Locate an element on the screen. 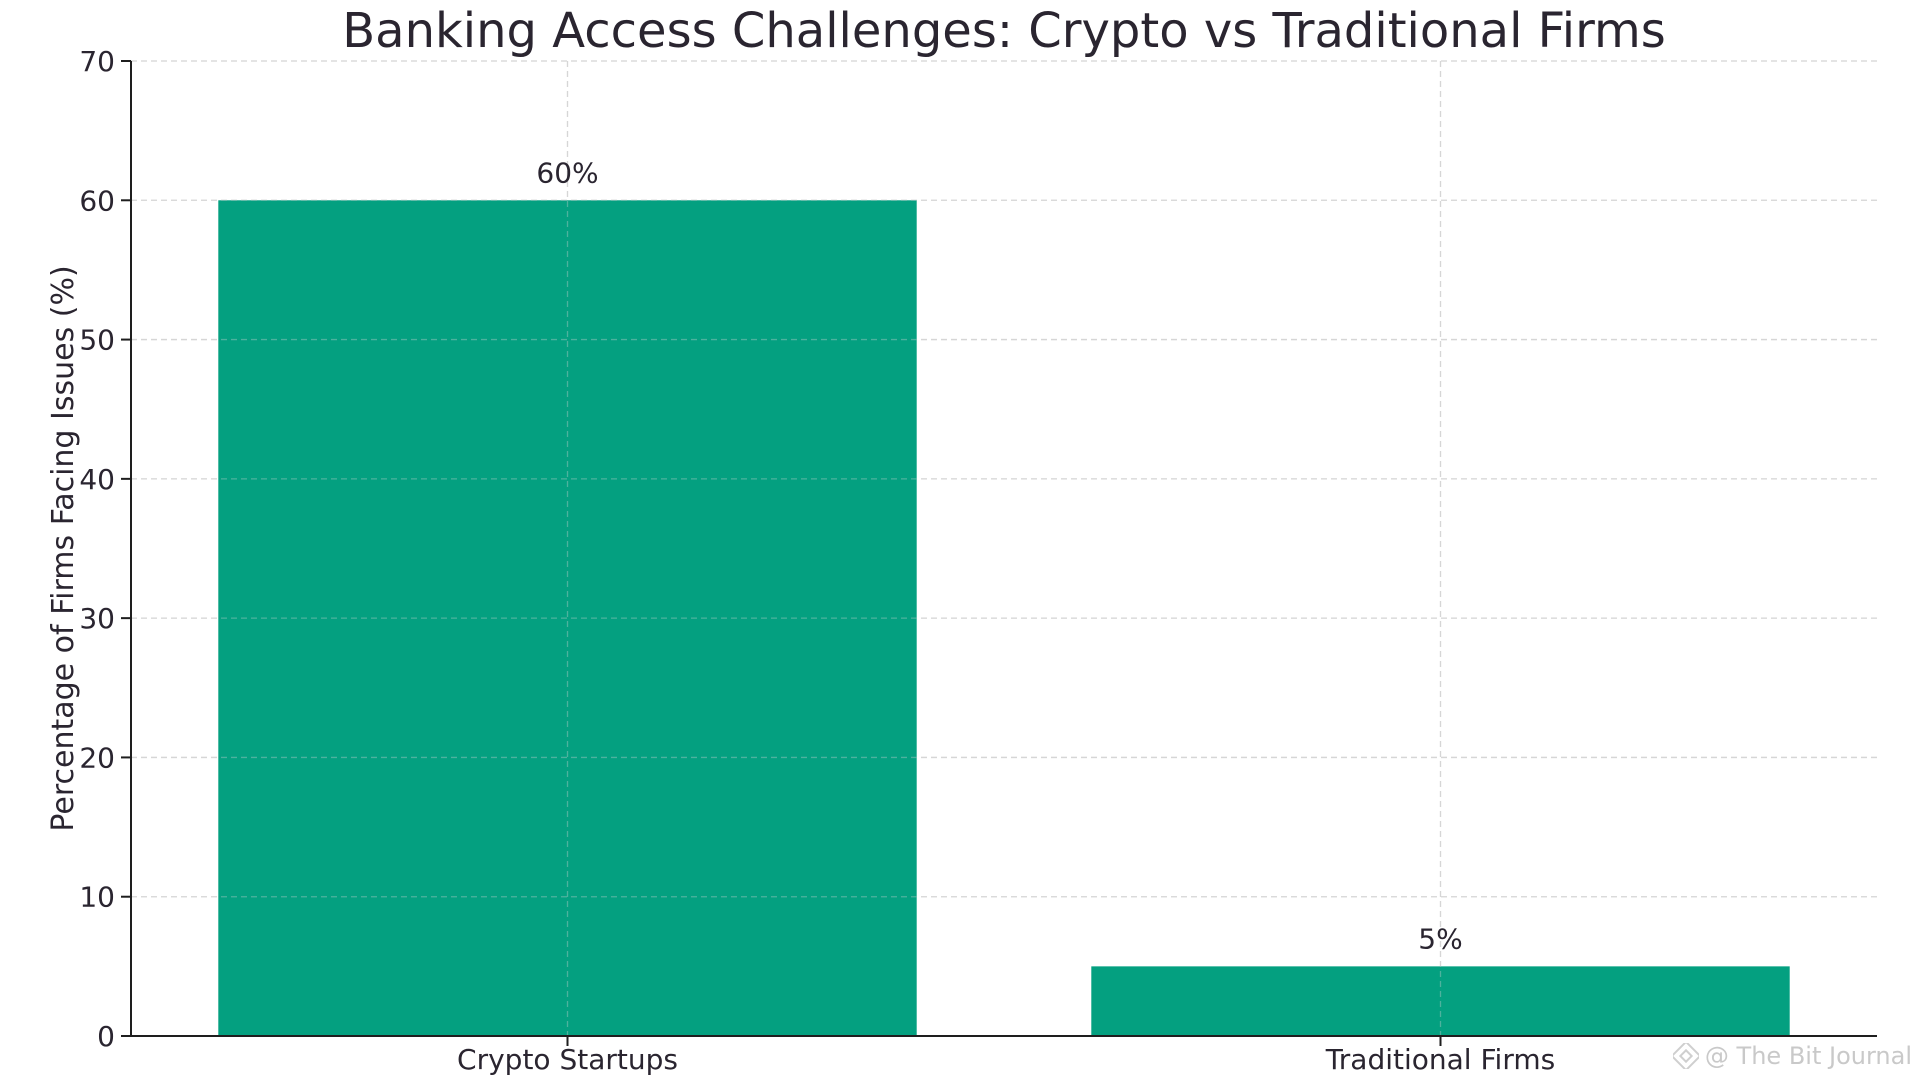  y-axis-title: Percentage of Firms Facing Issues (%) is located at coordinates (63, 548).